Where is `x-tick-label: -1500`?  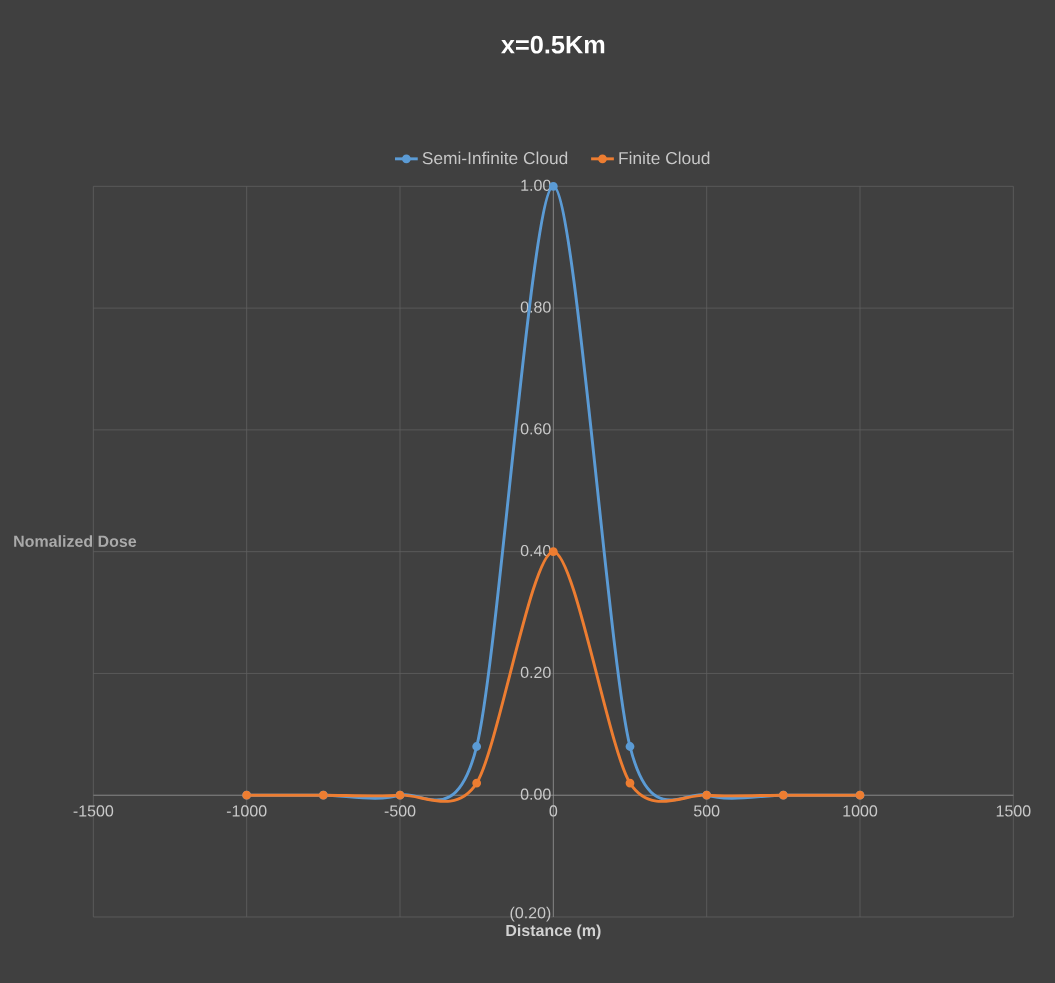
x-tick-label: -1500 is located at coordinates (93, 811).